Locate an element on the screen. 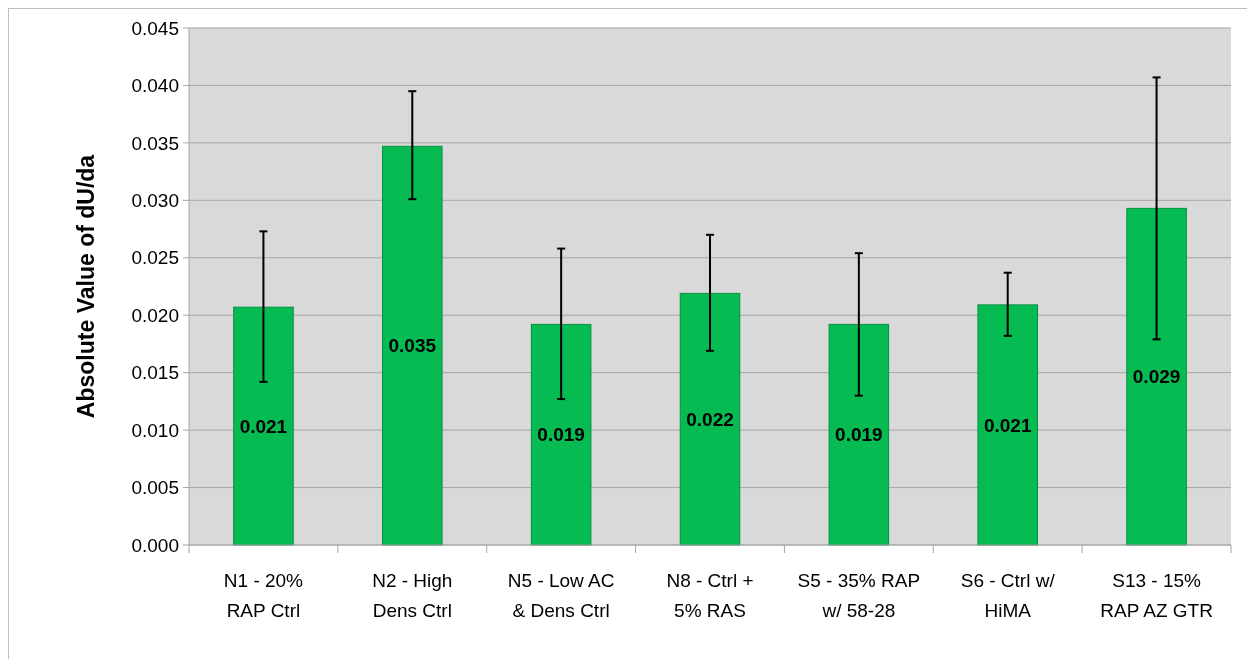 This screenshot has height=659, width=1247. y-tick-label: 0.020 is located at coordinates (155, 315).